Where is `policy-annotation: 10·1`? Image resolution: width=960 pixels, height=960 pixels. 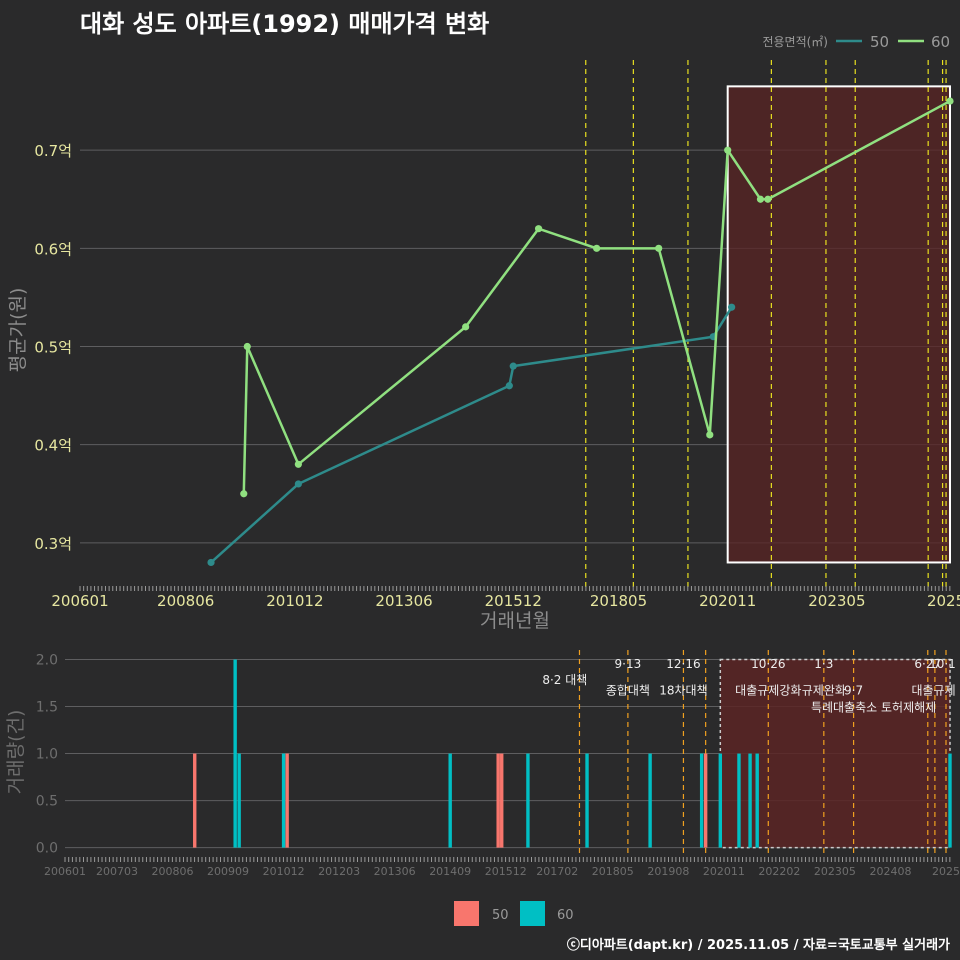
policy-annotation: 10·1 is located at coordinates (942, 664).